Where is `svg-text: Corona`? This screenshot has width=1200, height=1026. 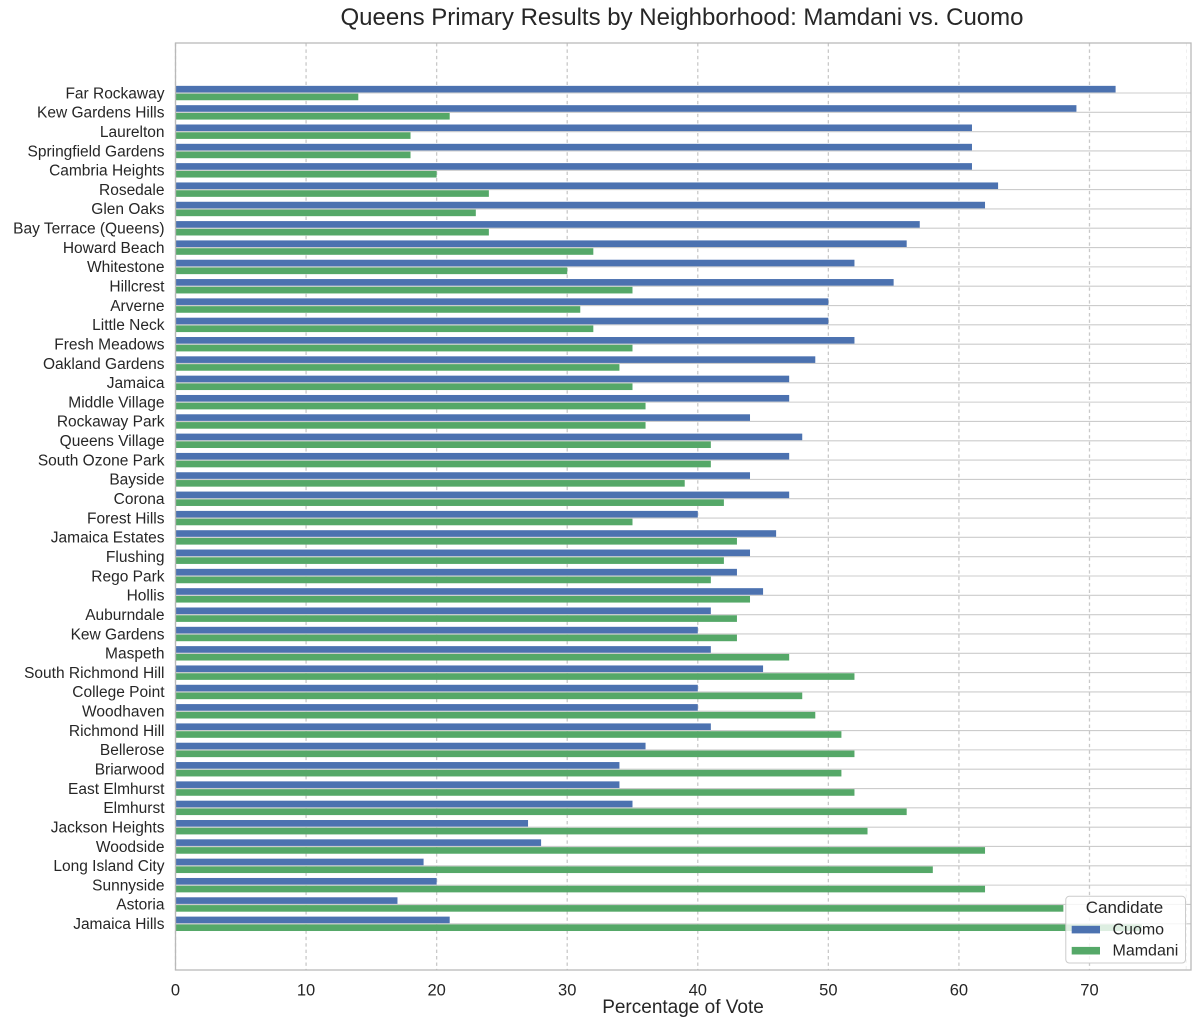 svg-text: Corona is located at coordinates (139, 499).